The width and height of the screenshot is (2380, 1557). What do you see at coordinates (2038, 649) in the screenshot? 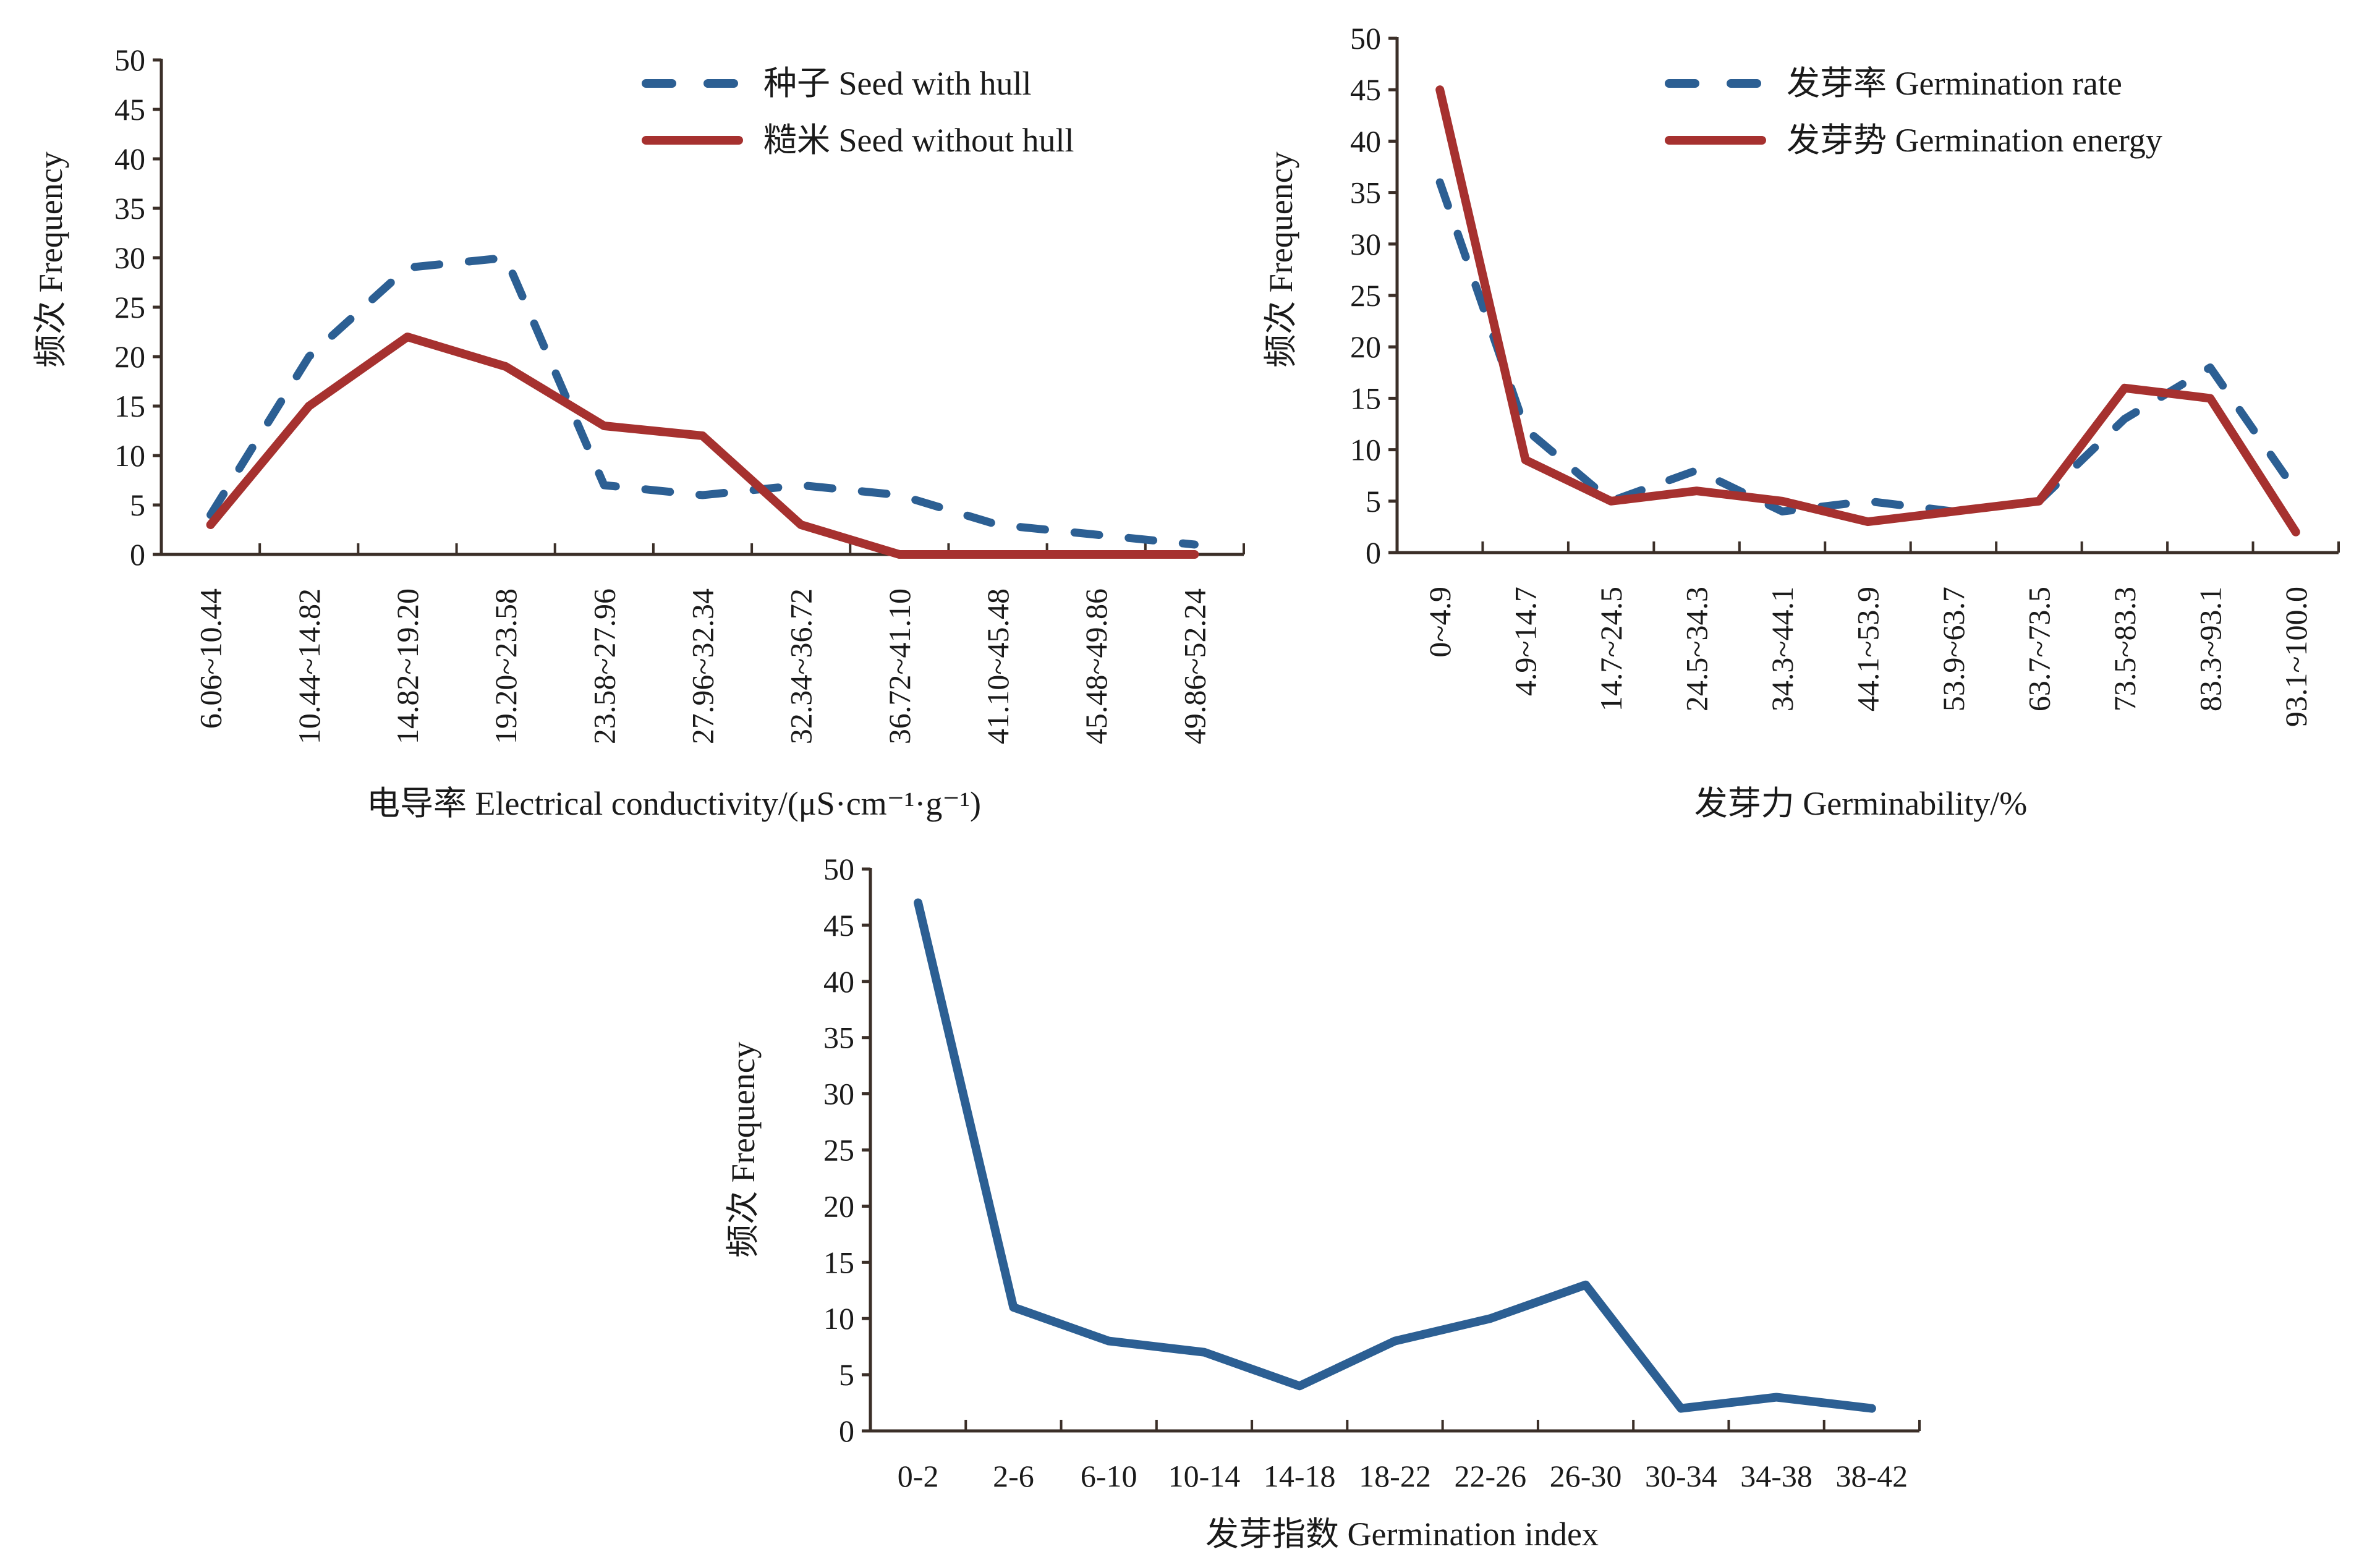
I see `x-tick-label: 63.7~73.5` at bounding box center [2038, 649].